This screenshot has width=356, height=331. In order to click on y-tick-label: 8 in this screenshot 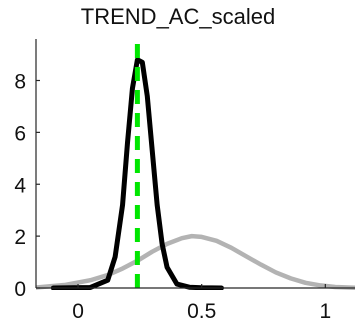, I will do `click(20, 82)`.